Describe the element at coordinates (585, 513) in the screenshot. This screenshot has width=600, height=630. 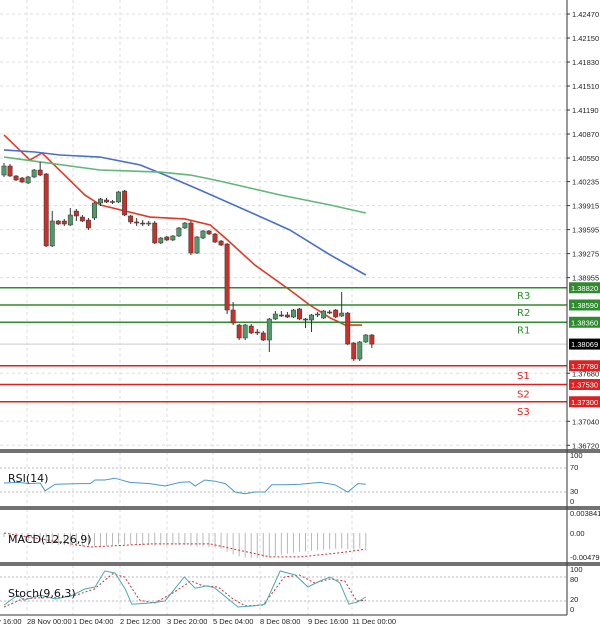
I see `macd-axis-label: 0.003841` at that location.